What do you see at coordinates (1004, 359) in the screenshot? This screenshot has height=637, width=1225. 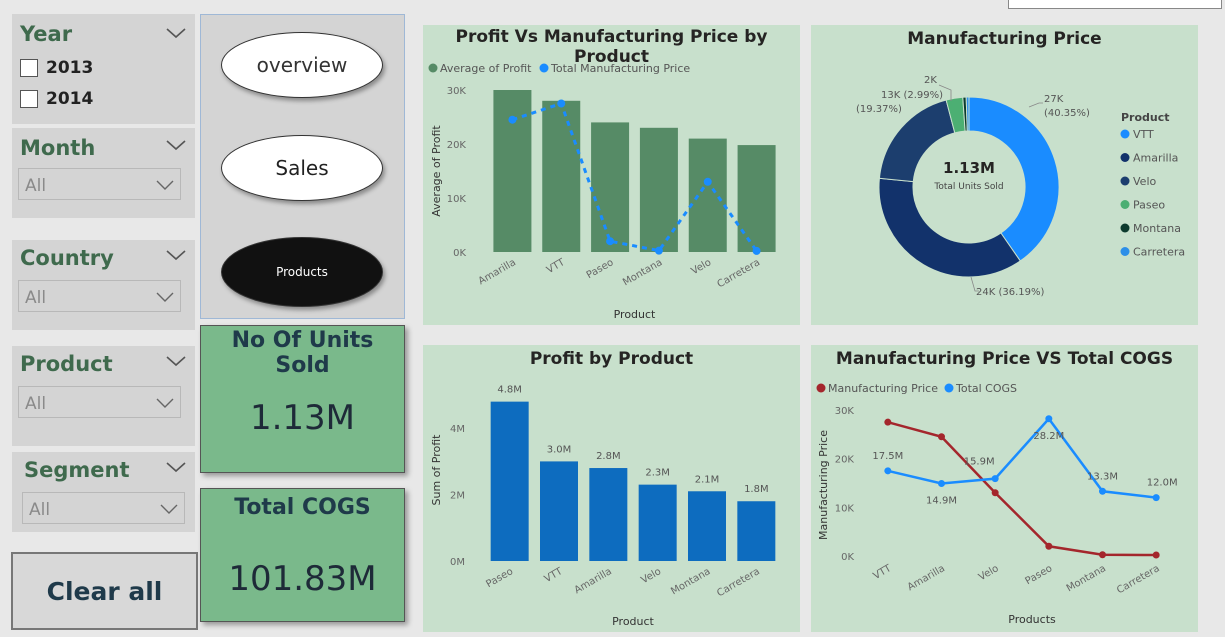 I see `chart-title: Manufacturing Price VS Total COGS` at bounding box center [1004, 359].